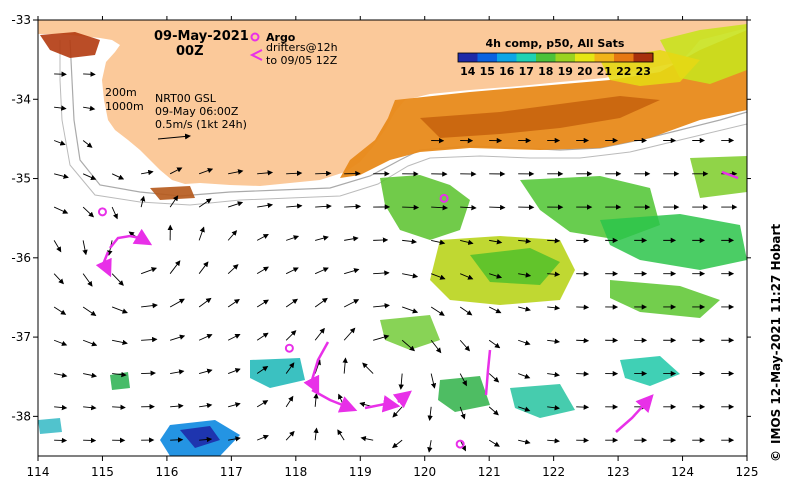 The width and height of the screenshot is (790, 496). I want to click on y-tick-label: -36, so click(21, 258).